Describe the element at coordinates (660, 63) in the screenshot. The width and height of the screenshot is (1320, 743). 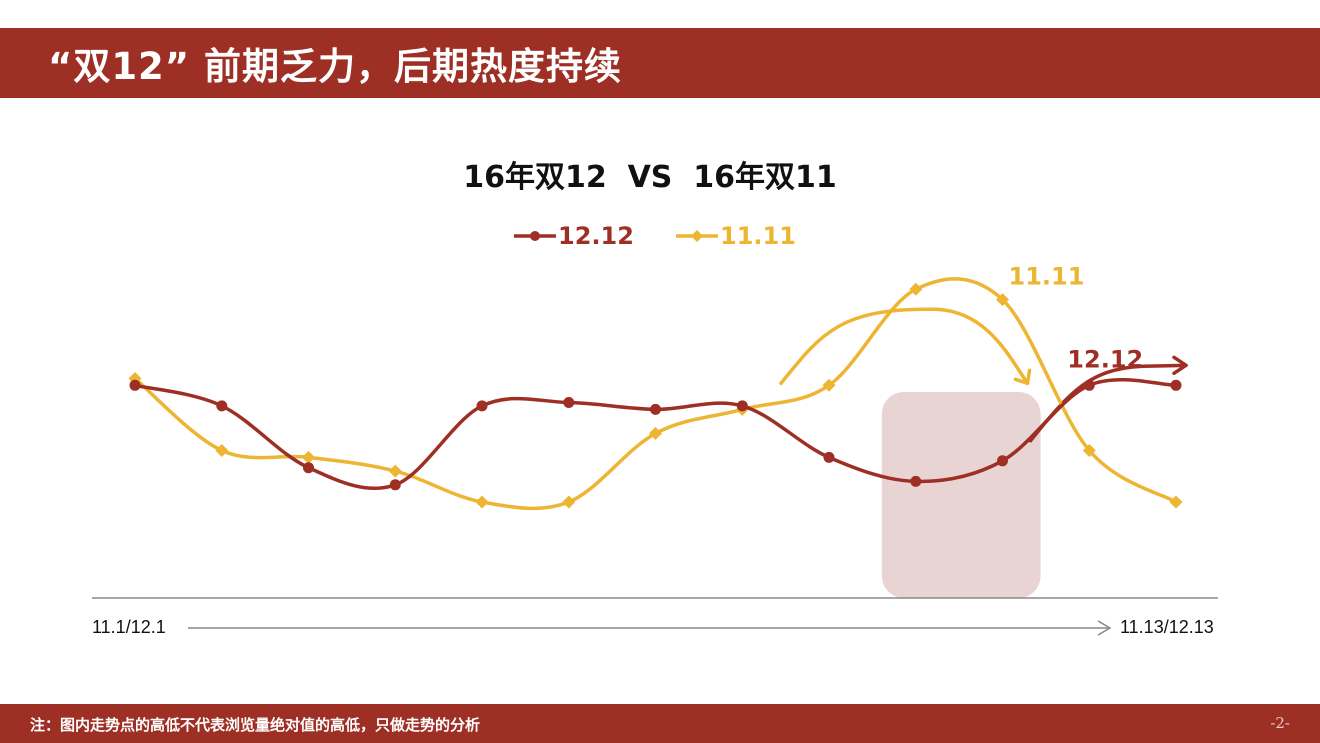
I see `header-bar` at that location.